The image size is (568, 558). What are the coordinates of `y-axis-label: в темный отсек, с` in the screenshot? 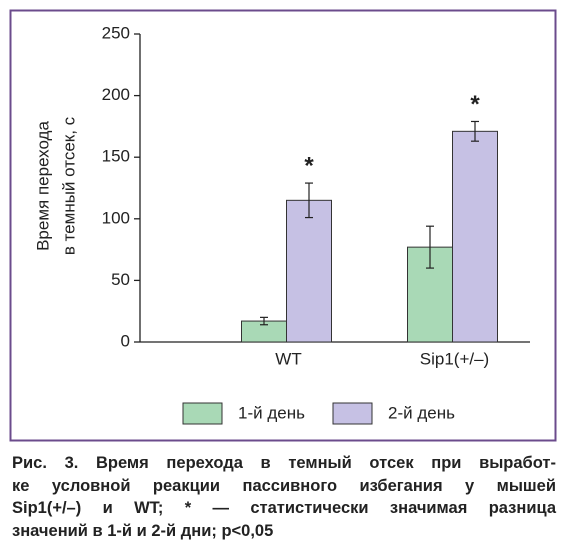 It's located at (68, 185).